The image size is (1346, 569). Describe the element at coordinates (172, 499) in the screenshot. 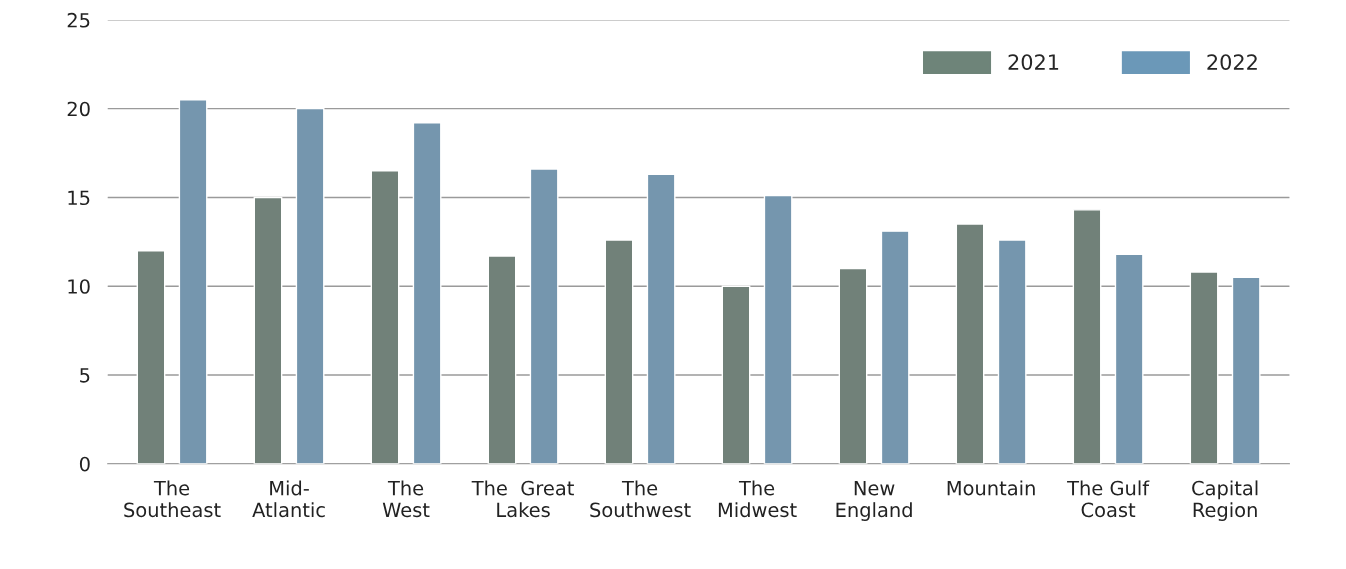

I see `x-tick-label: The Southeast` at that location.